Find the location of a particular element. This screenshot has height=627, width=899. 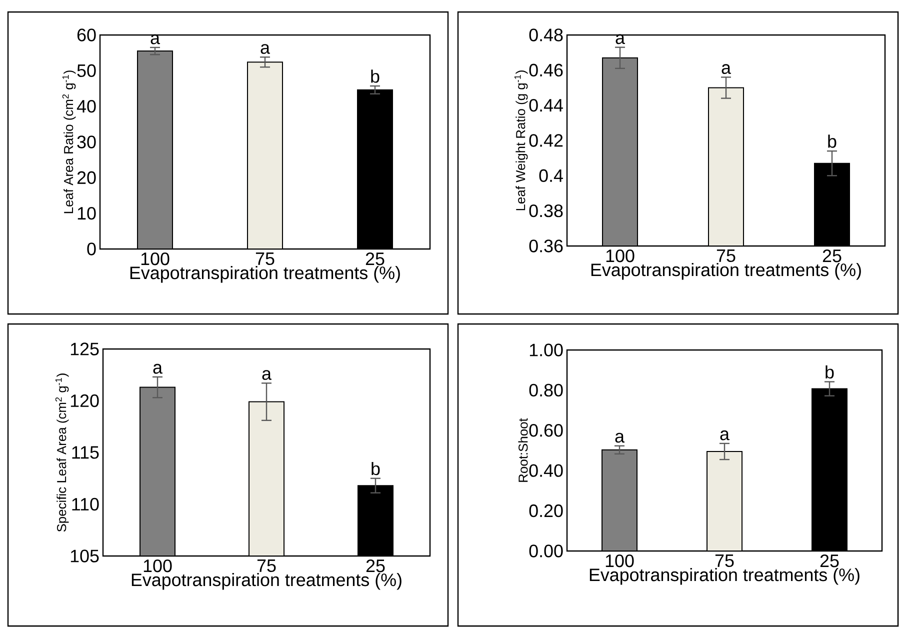

y-tick-label: 120 is located at coordinates (84, 401).